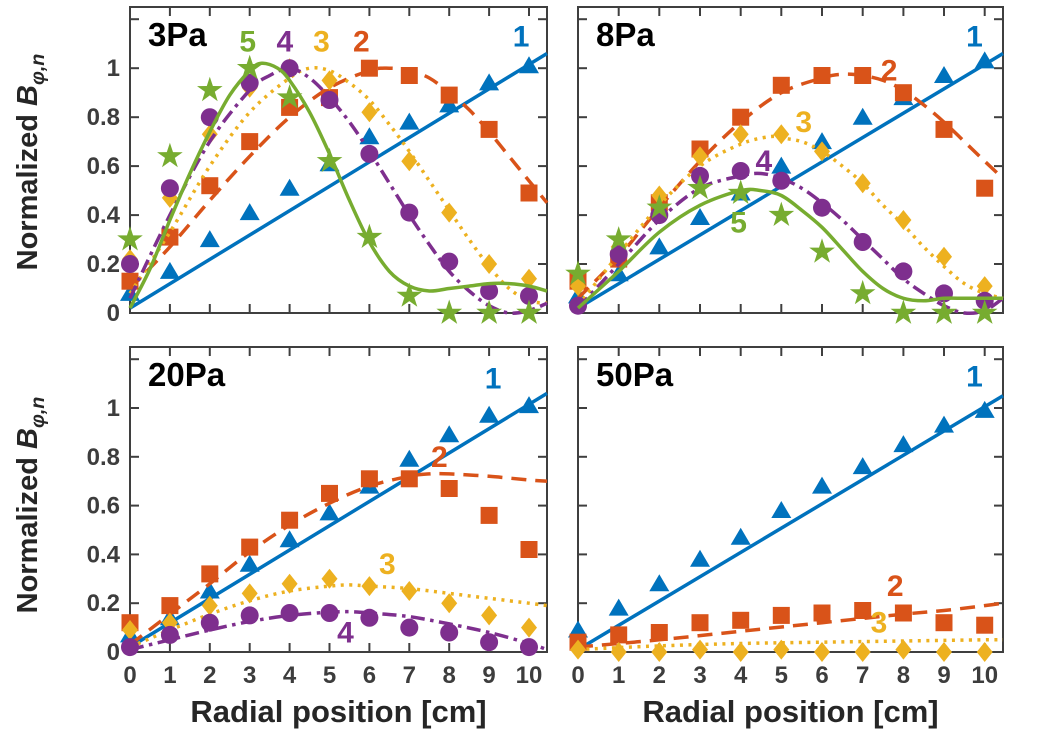 The height and width of the screenshot is (738, 1040). What do you see at coordinates (409, 675) in the screenshot?
I see `x-tick-label: 7` at bounding box center [409, 675].